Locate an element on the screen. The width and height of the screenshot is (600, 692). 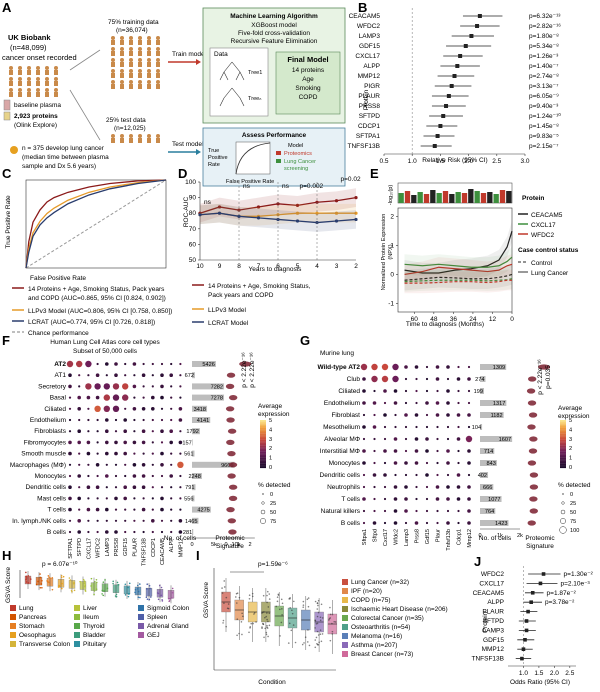
d-point is located at coordinates (258, 218).